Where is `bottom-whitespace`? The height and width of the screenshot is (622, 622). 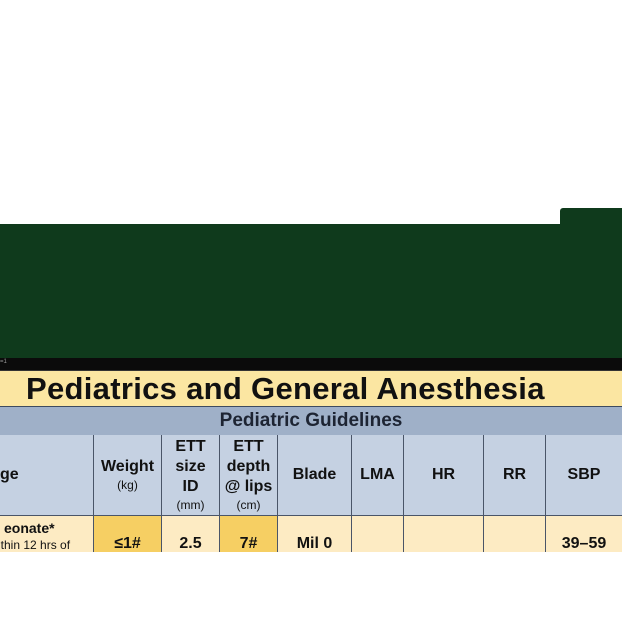
bottom-whitespace is located at coordinates (311, 587).